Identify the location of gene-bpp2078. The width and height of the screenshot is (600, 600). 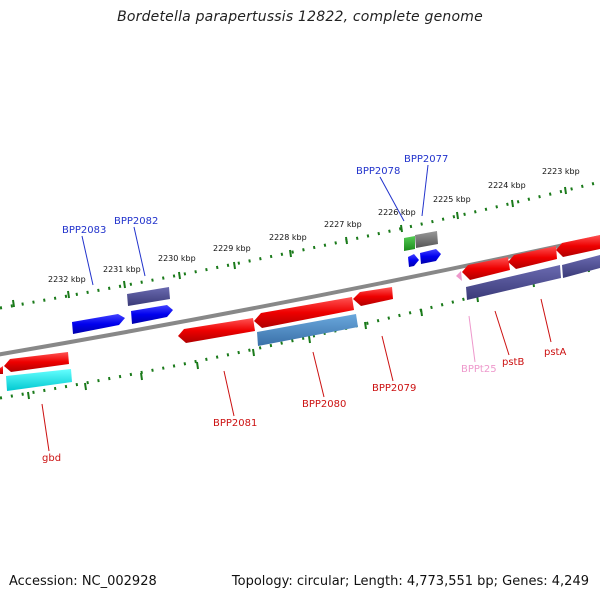
(413, 260).